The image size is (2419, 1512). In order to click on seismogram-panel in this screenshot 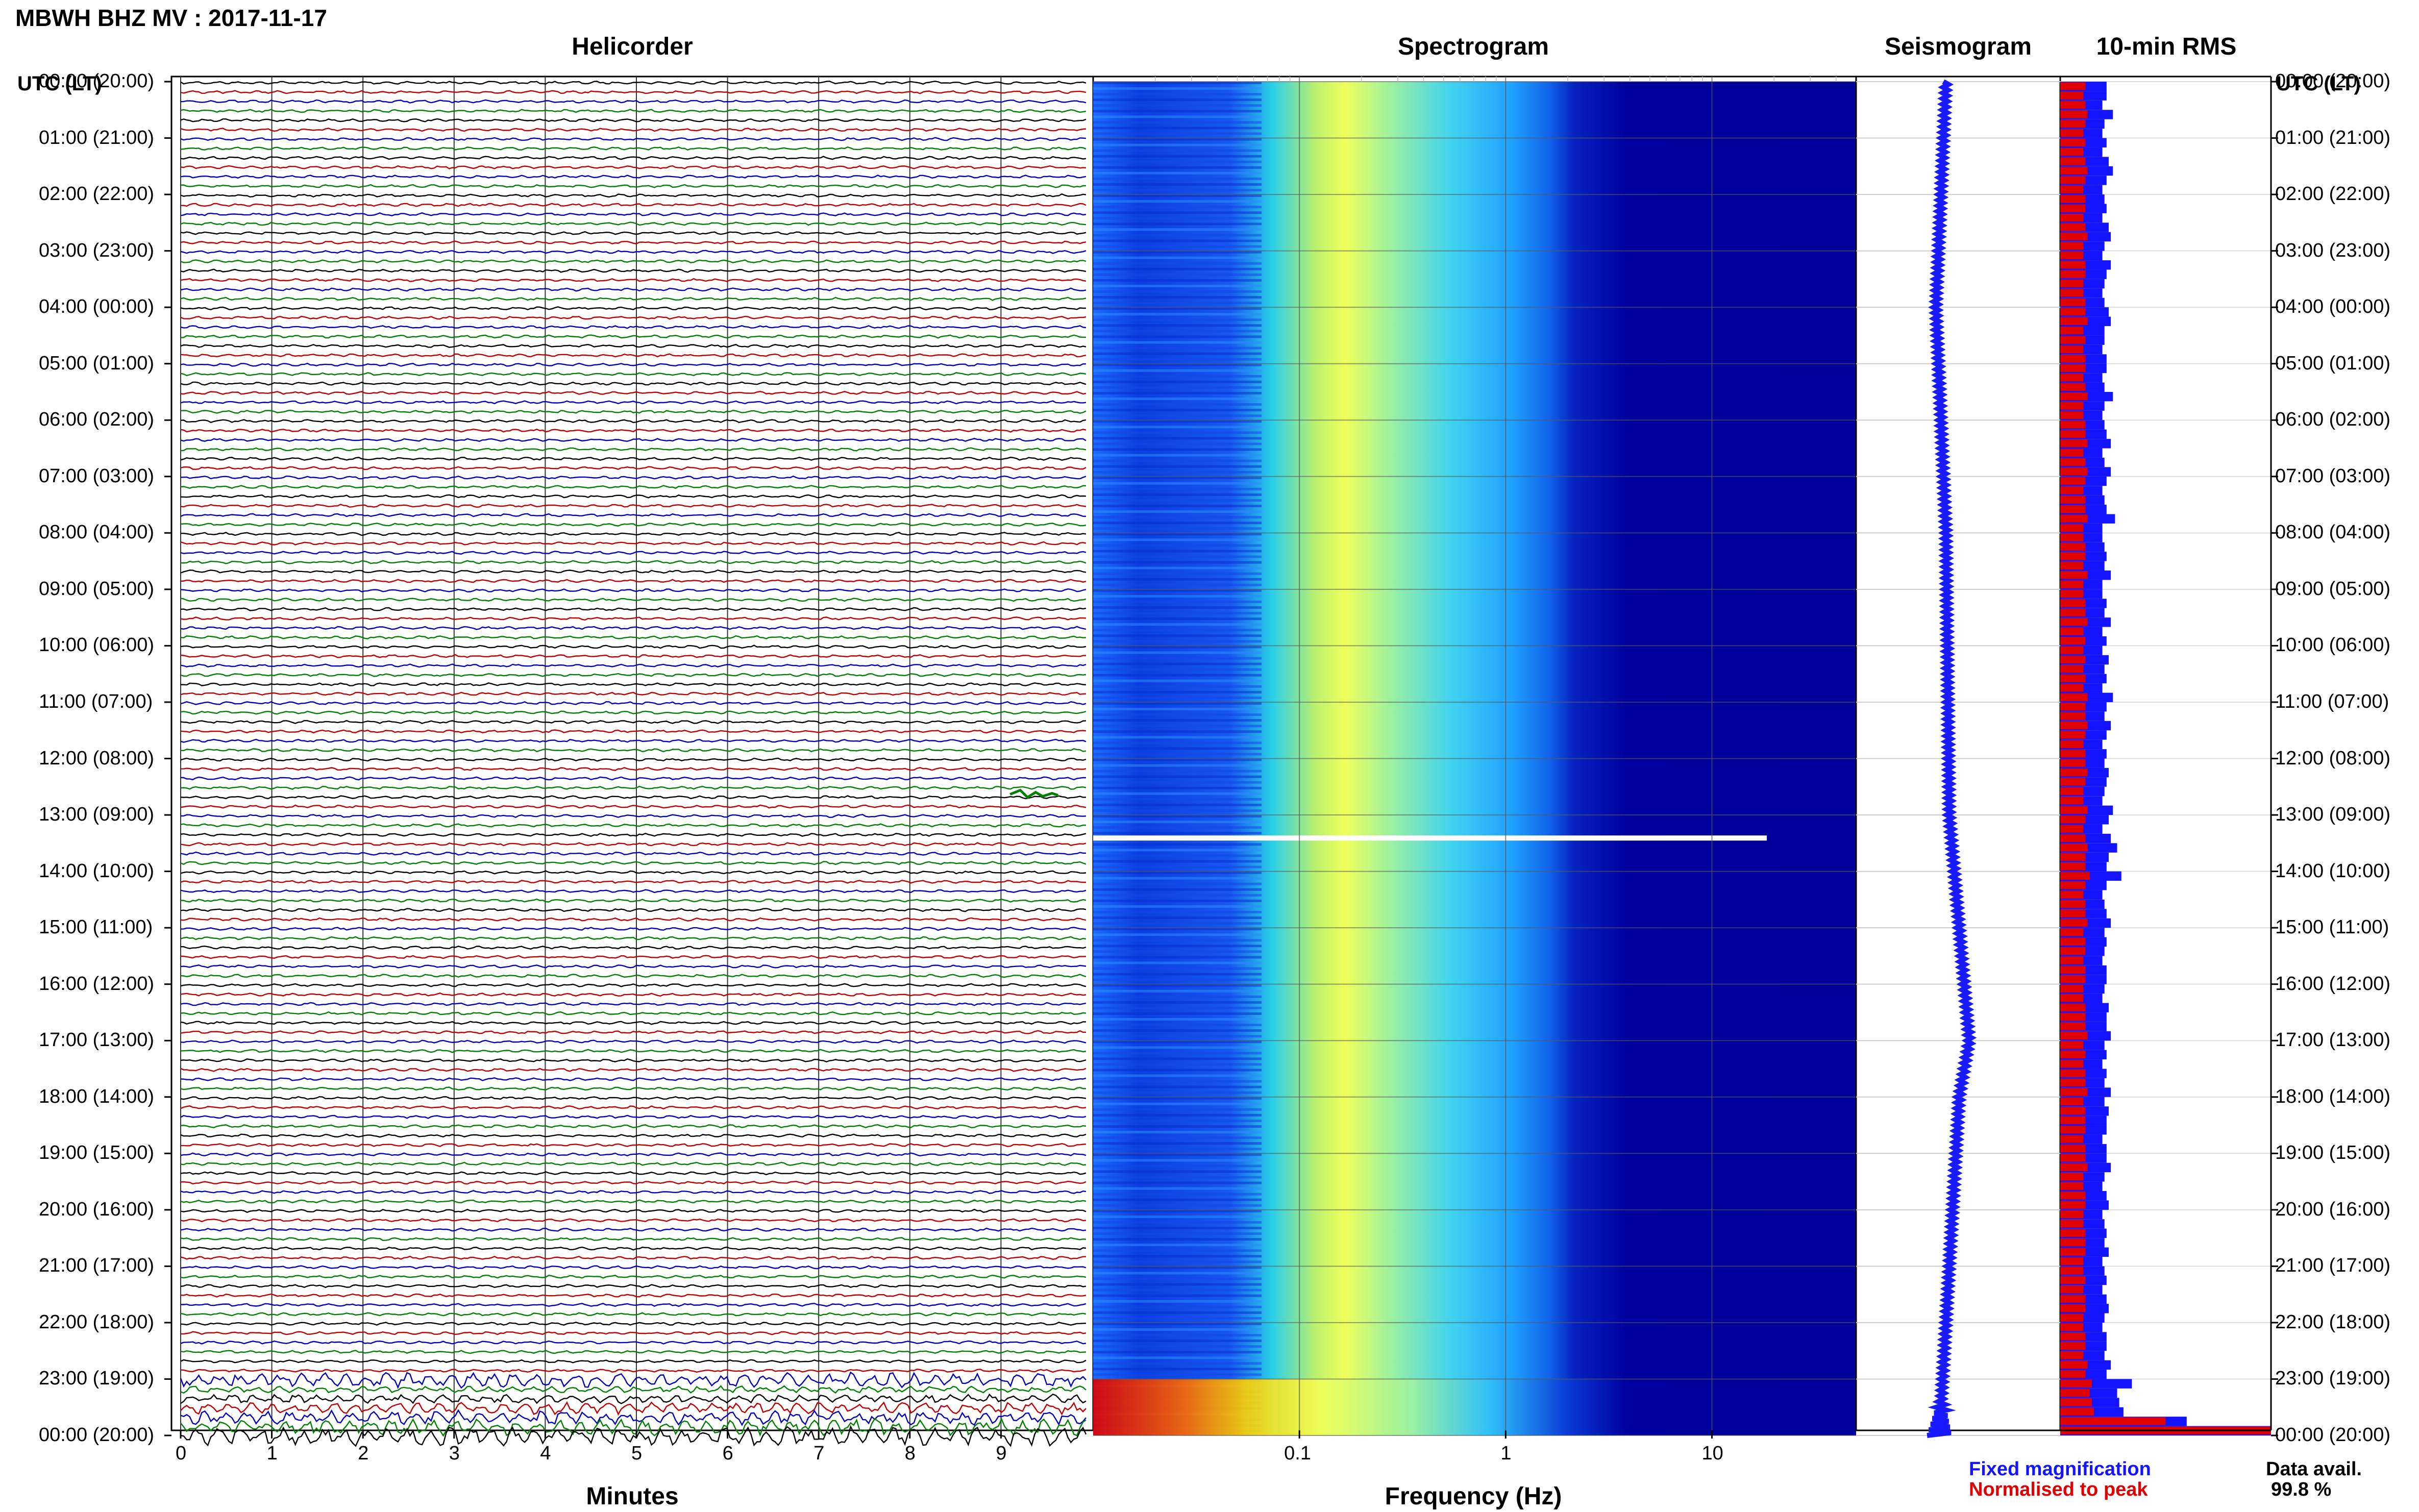, I will do `click(1958, 757)`.